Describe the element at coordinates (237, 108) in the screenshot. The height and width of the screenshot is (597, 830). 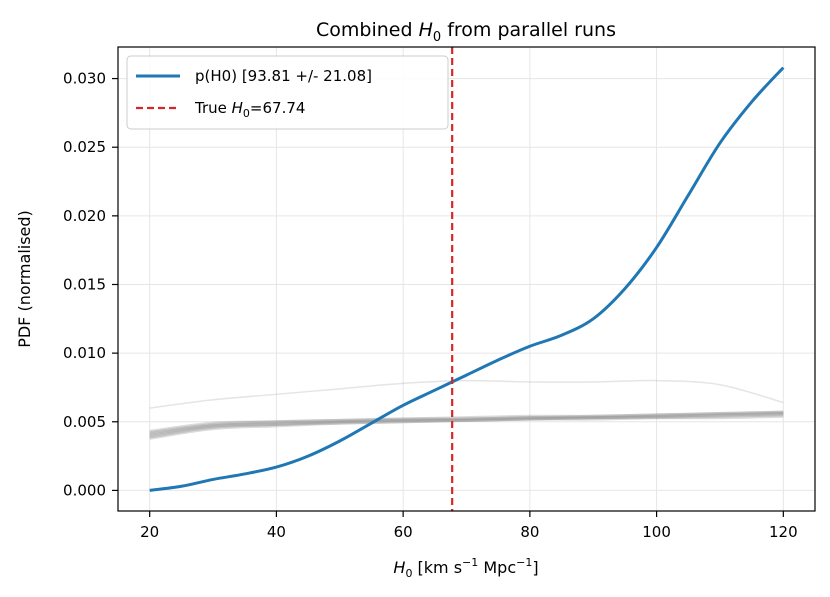
I see `legend-label-true-h0-symbol: H` at that location.